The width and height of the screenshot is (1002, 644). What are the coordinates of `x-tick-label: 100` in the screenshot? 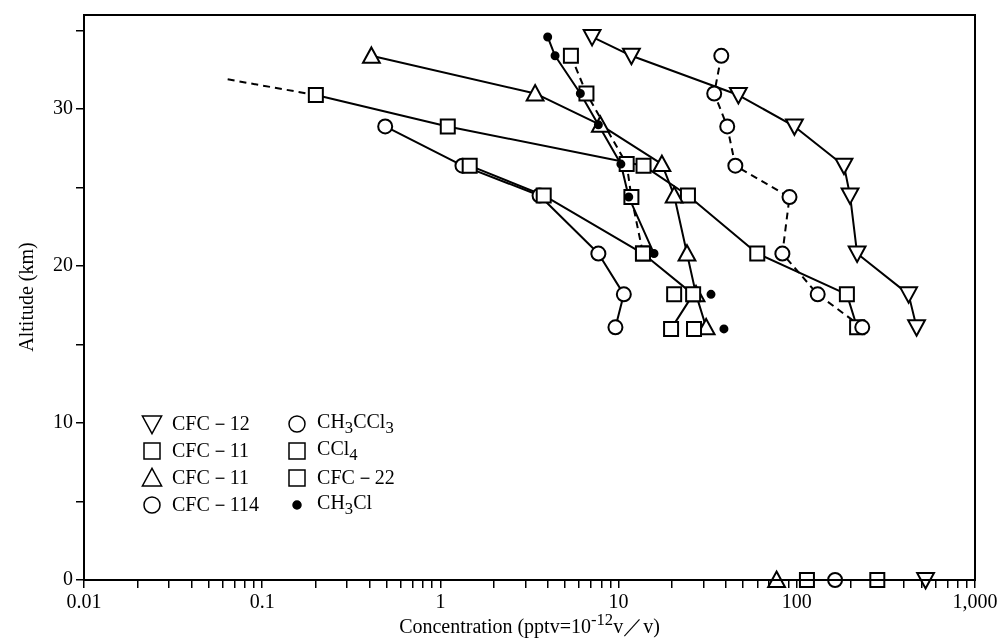 It's located at (796, 601).